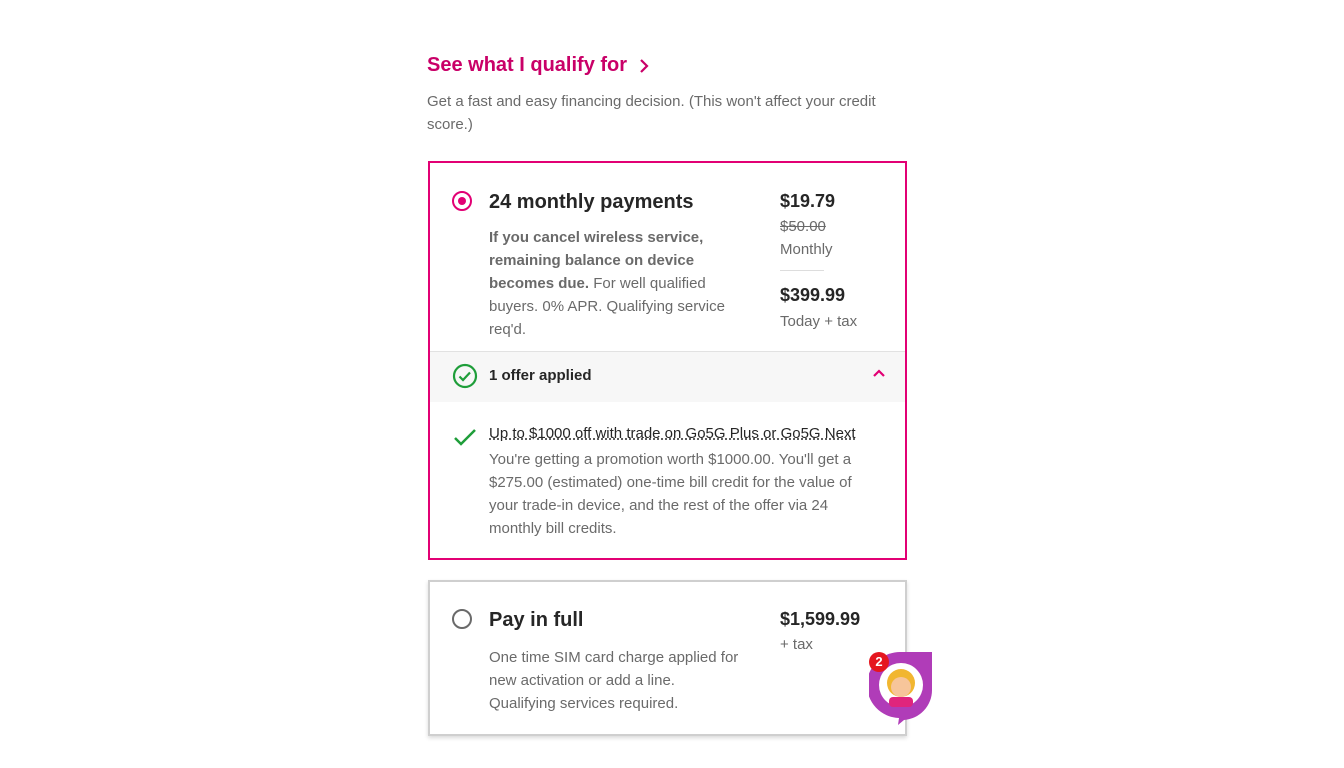  What do you see at coordinates (591, 202) in the screenshot?
I see `option-title: 24 monthly payments` at bounding box center [591, 202].